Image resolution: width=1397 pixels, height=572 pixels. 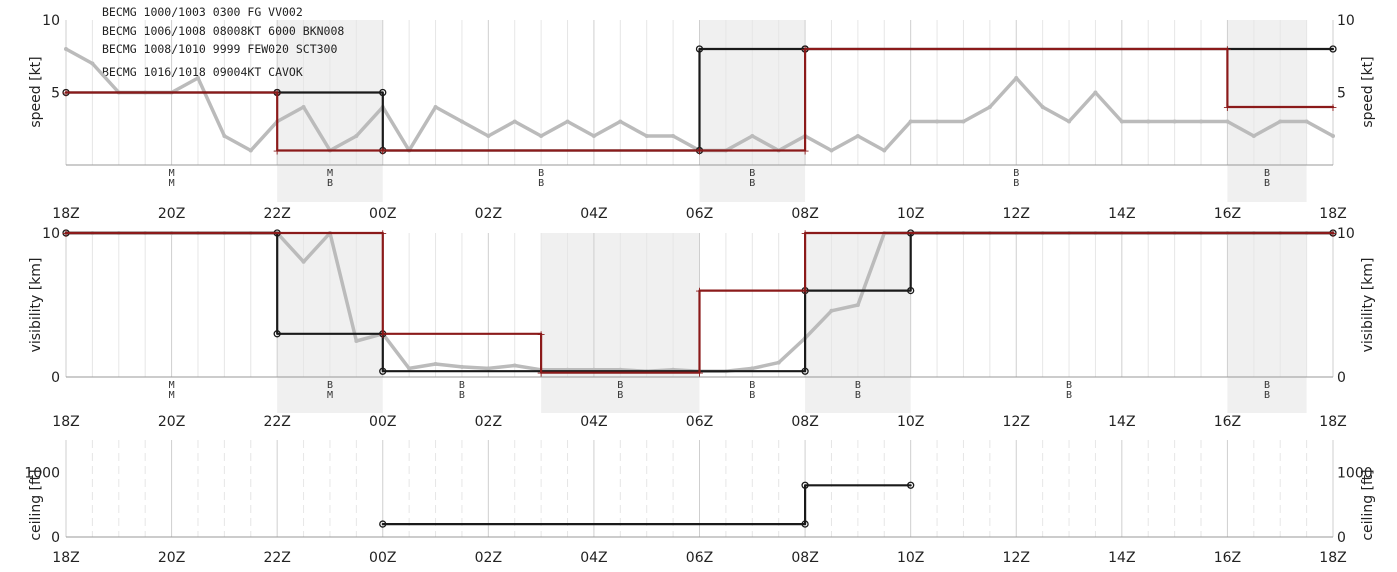 I want to click on x-tick-label: 06Z, so click(x=699, y=558).